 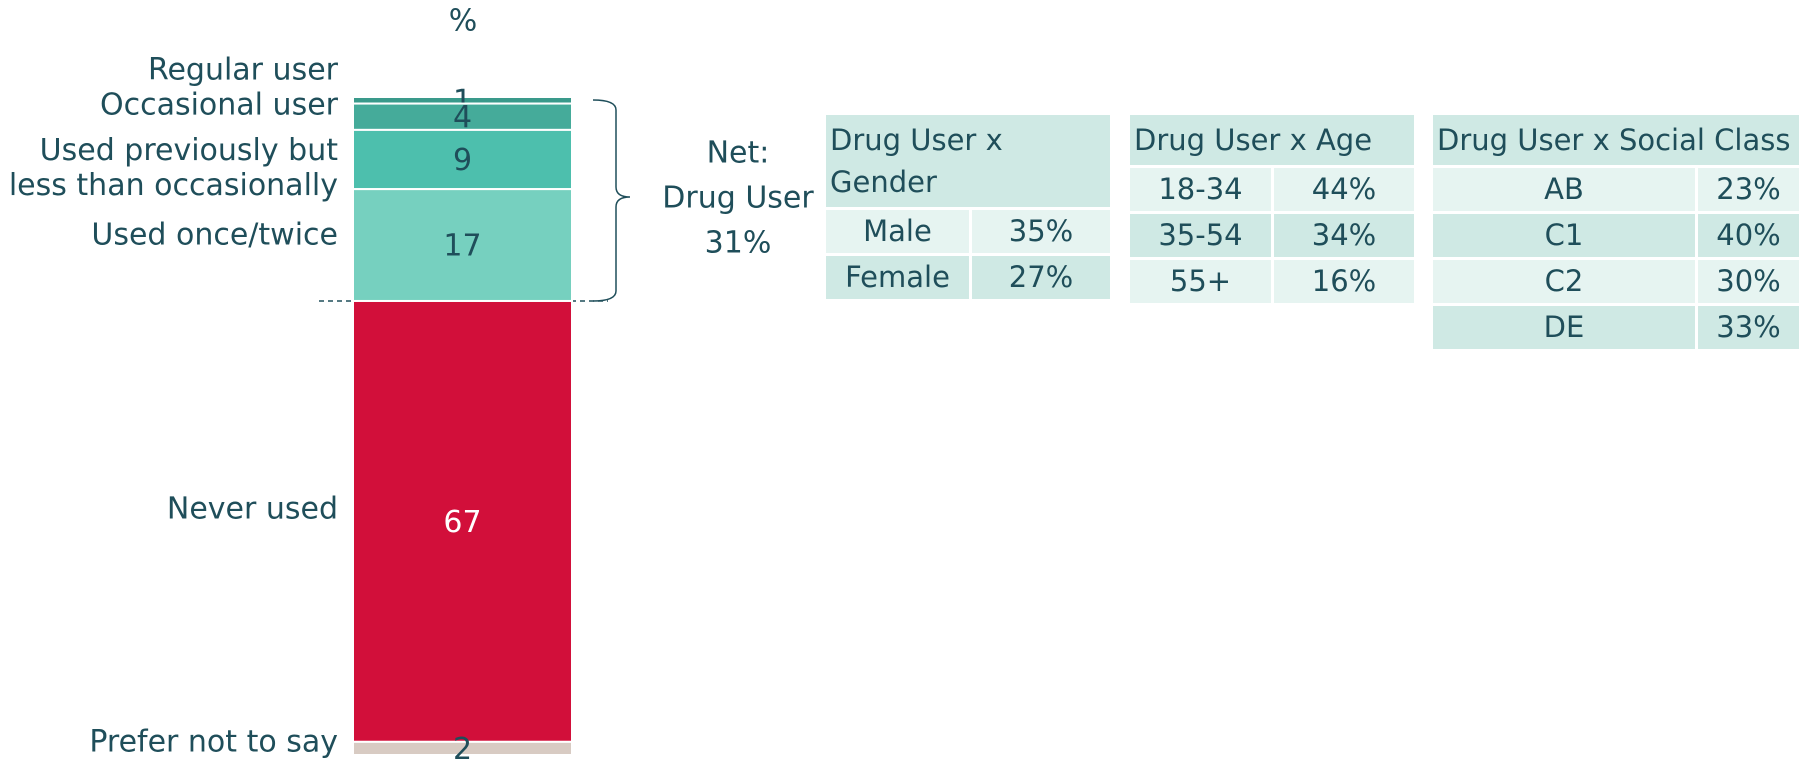 I want to click on net-label: Net:, so click(x=738, y=153).